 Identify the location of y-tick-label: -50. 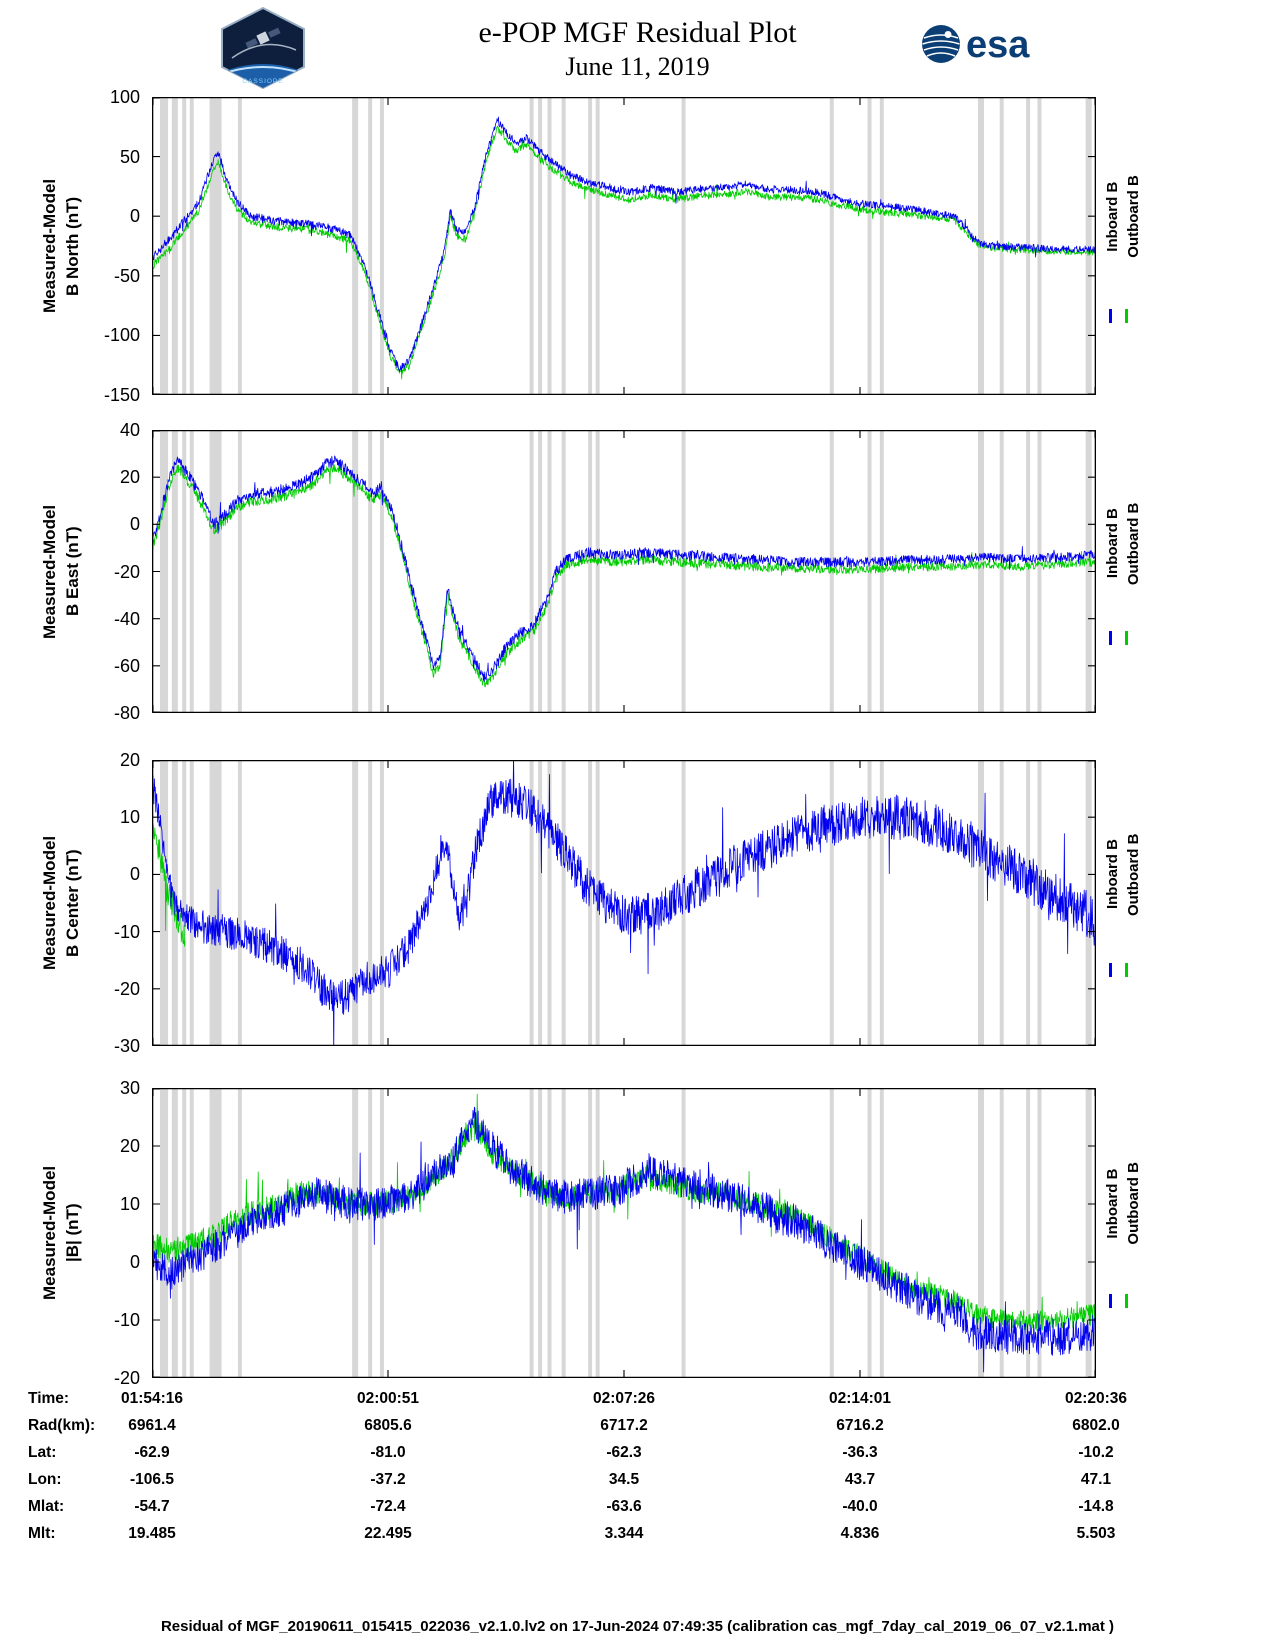
(126, 275).